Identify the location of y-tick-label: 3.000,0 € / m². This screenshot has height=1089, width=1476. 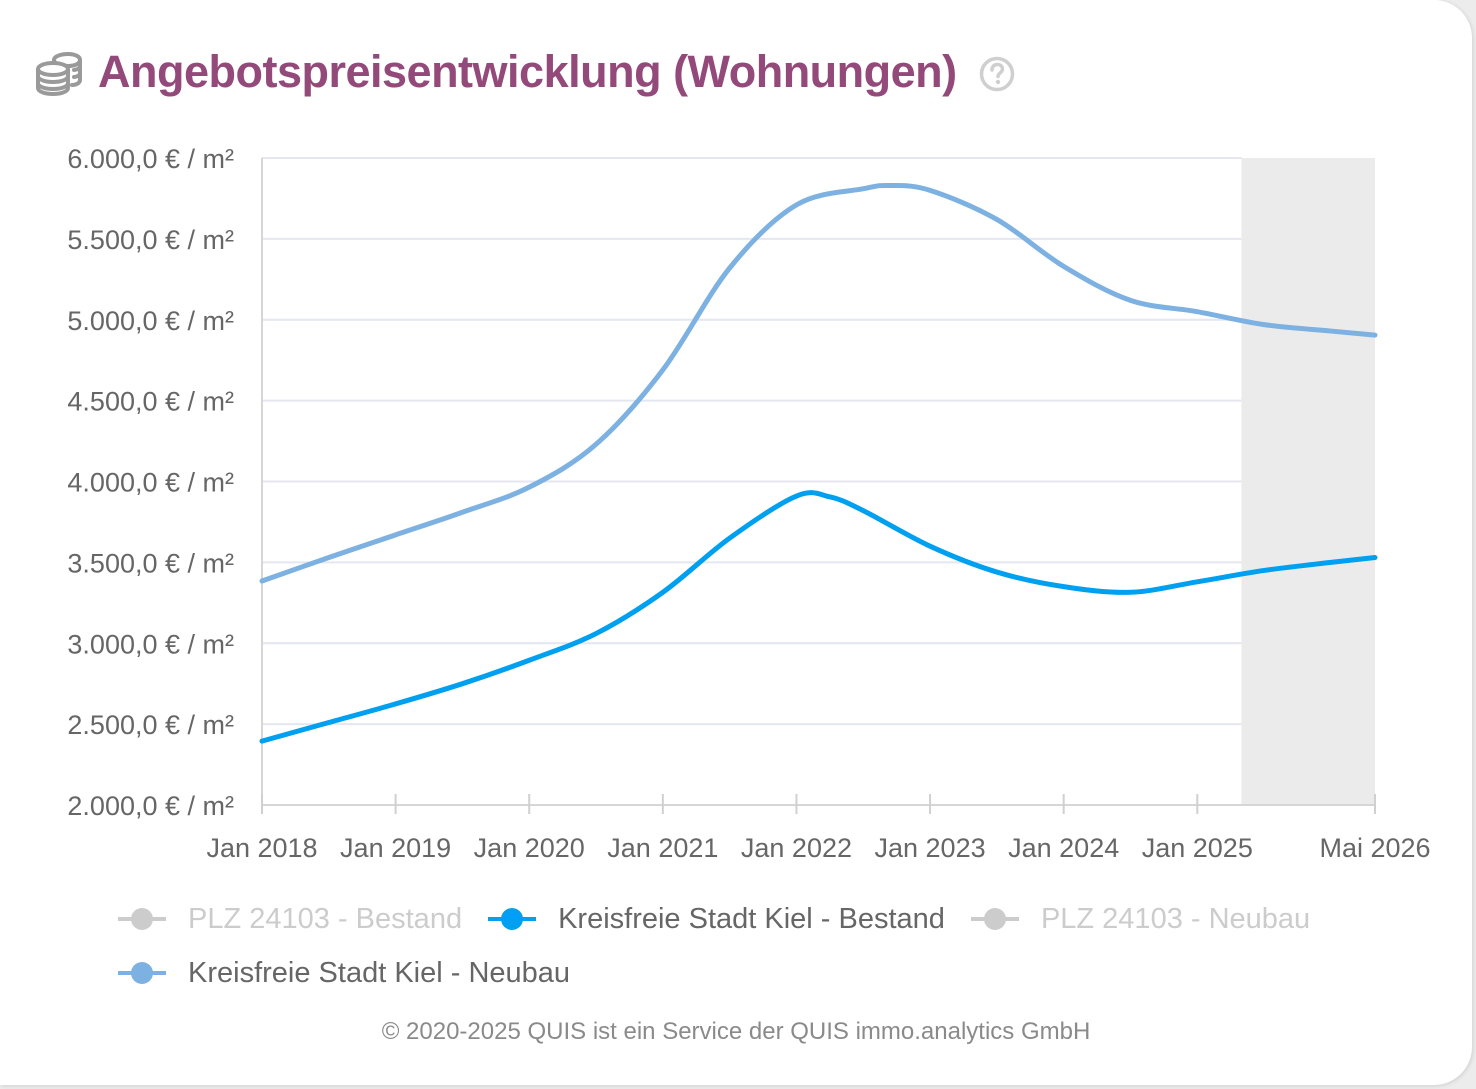
(150, 644).